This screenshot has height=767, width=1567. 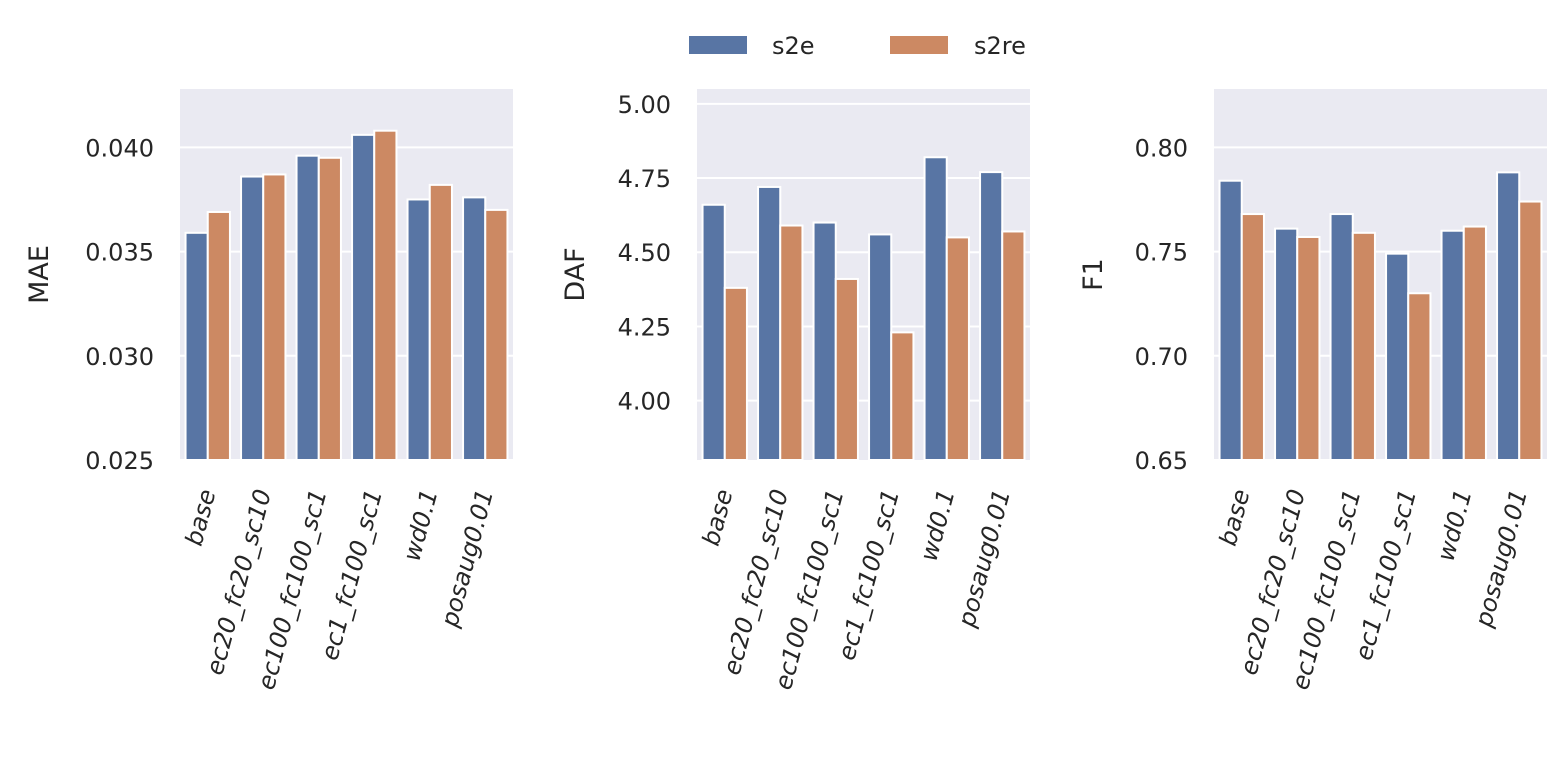 What do you see at coordinates (1161, 461) in the screenshot?
I see `f1-ytick-label: 0.65` at bounding box center [1161, 461].